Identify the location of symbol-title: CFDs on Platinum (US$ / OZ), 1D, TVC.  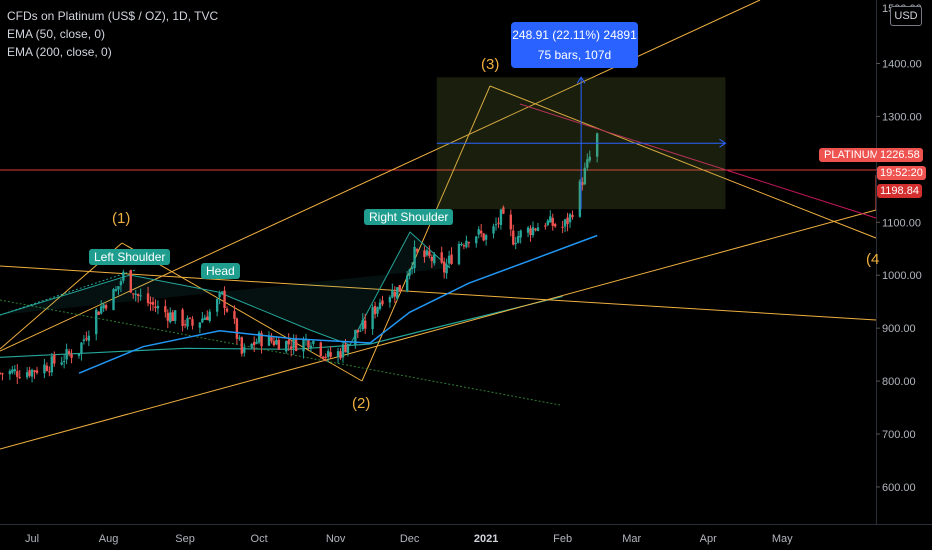
(113, 16).